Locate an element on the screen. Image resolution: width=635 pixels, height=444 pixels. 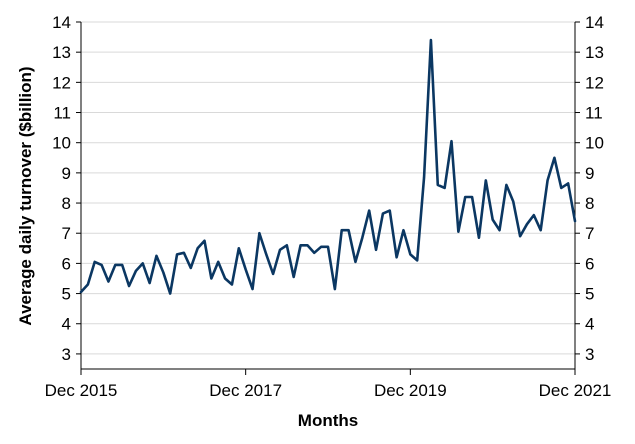
y-tick-label-left: 13 is located at coordinates (61, 52).